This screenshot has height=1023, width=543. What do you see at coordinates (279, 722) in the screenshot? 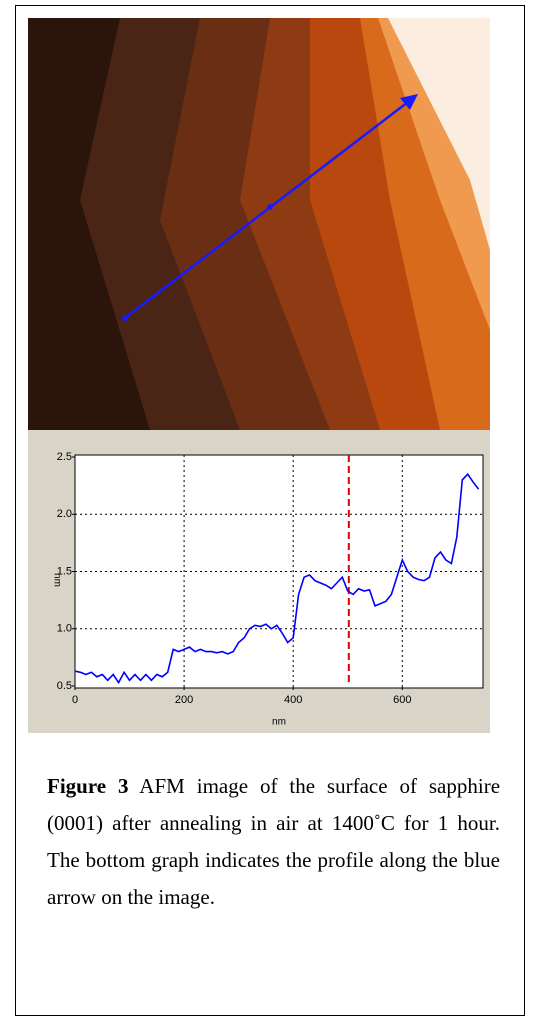
I see `x-axis-label: nm` at bounding box center [279, 722].